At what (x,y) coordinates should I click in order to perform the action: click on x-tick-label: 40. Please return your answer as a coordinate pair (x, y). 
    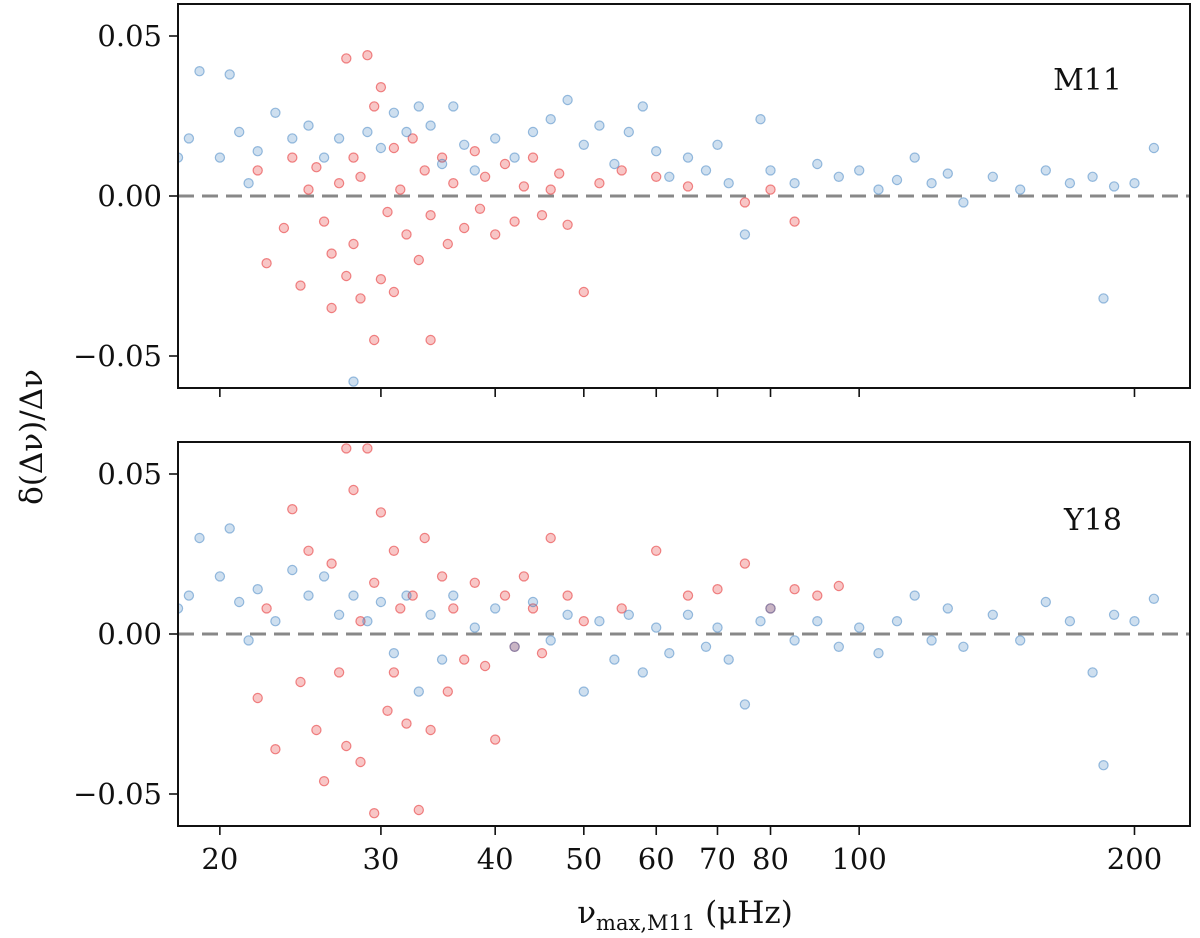
    Looking at the image, I should click on (495, 859).